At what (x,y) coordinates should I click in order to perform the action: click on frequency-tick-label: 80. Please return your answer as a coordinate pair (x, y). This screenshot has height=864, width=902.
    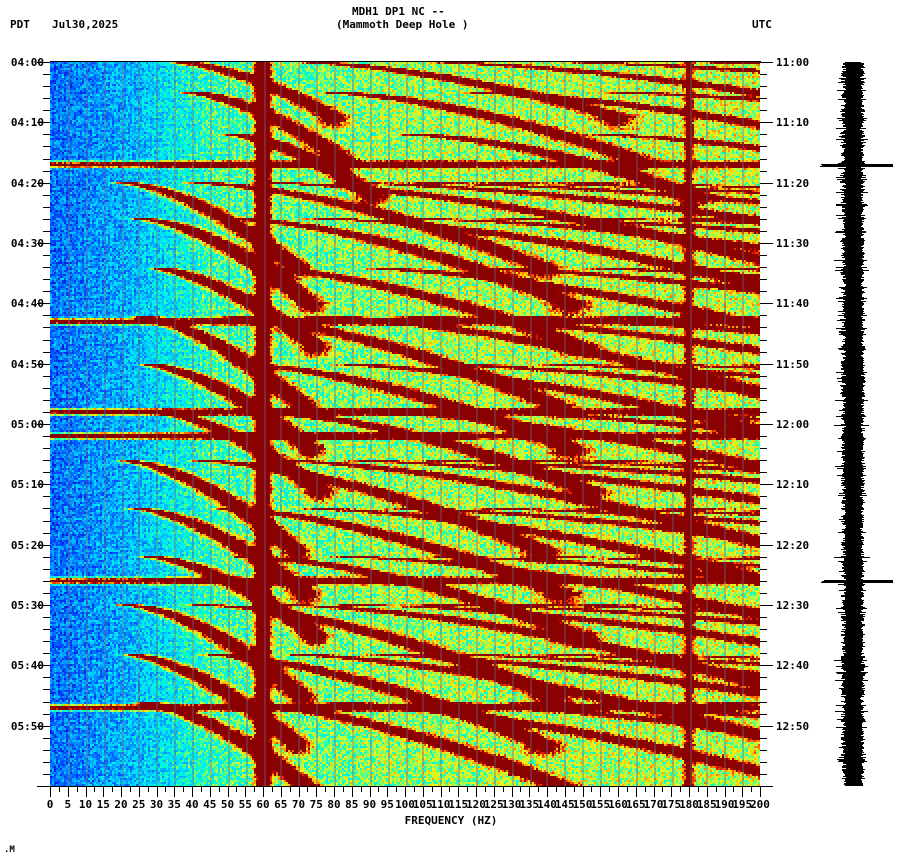
    Looking at the image, I should click on (334, 804).